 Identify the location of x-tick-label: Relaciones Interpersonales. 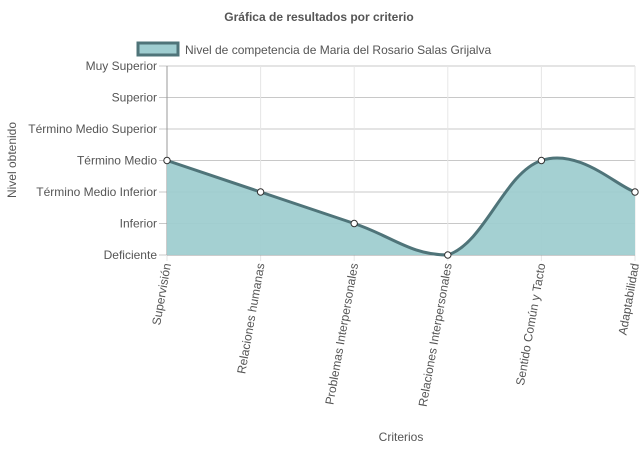
(435, 335).